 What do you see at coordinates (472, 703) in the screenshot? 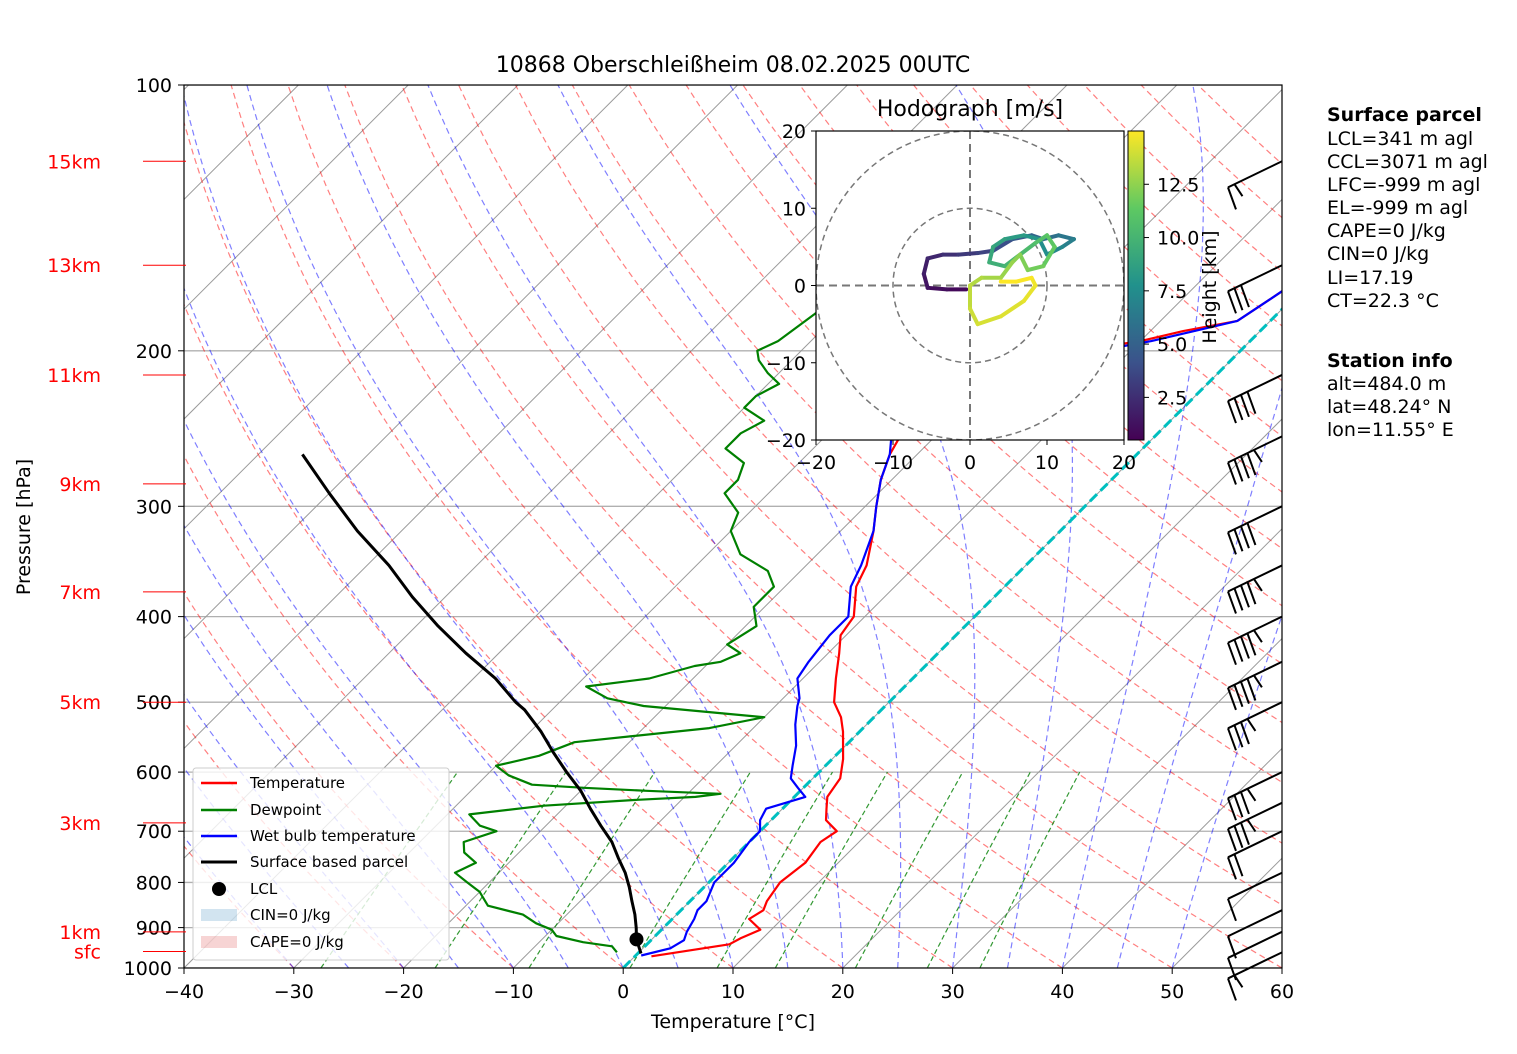
I see `parcel-line` at bounding box center [472, 703].